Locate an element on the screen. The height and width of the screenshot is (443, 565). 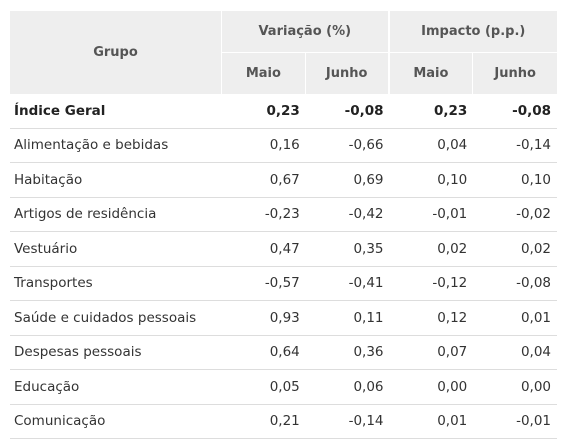
row-grupo: Despesas pessoais is located at coordinates (116, 353).